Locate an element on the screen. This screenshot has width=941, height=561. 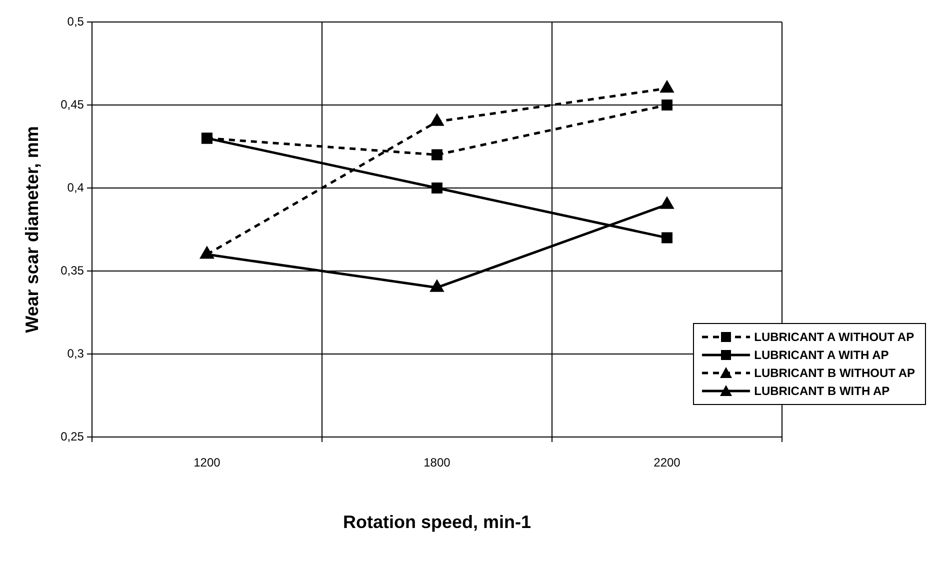
legend-label: LUBRICANT B WITH AP is located at coordinates (822, 391).